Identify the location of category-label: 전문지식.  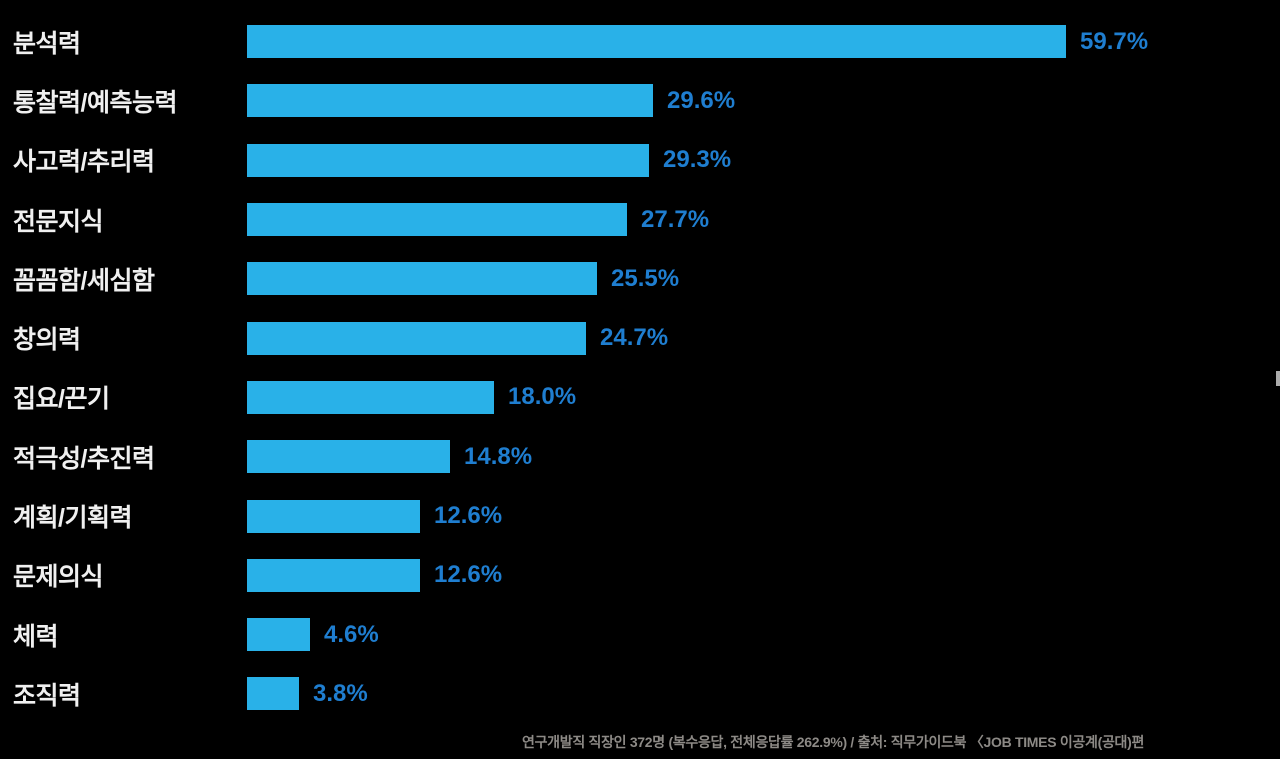
(58, 221).